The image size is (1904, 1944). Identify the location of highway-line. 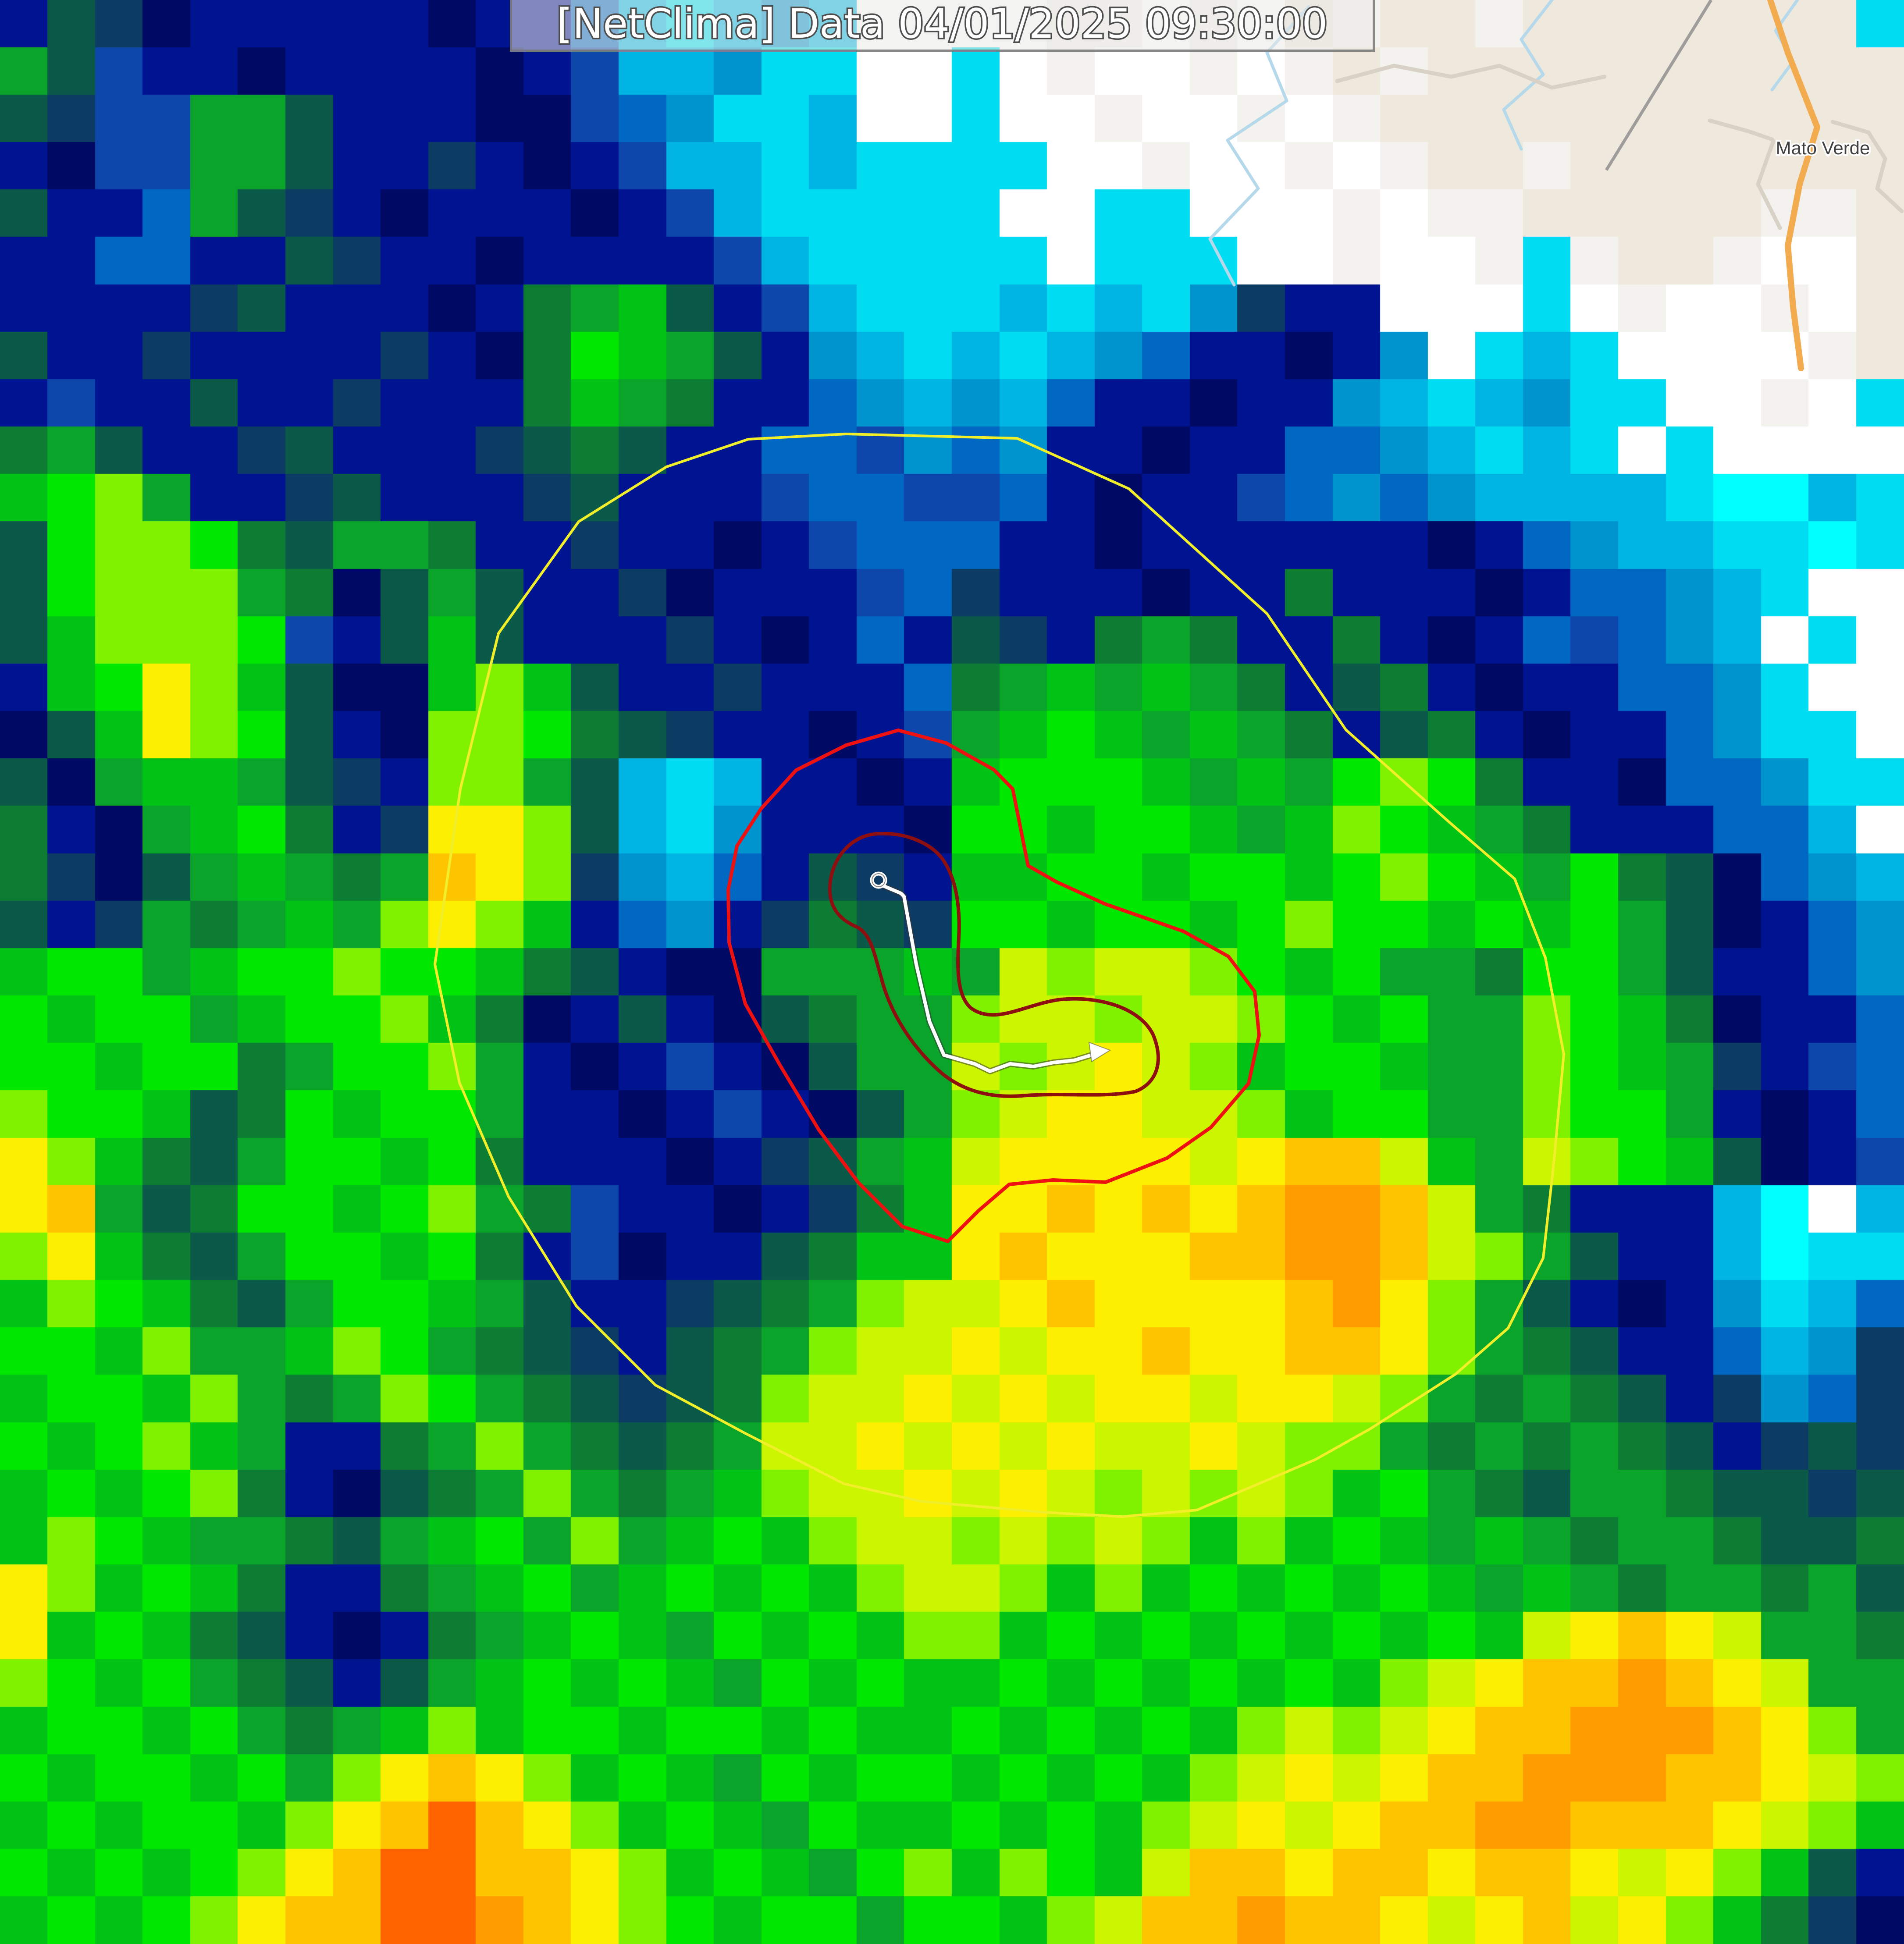
(1793, 185).